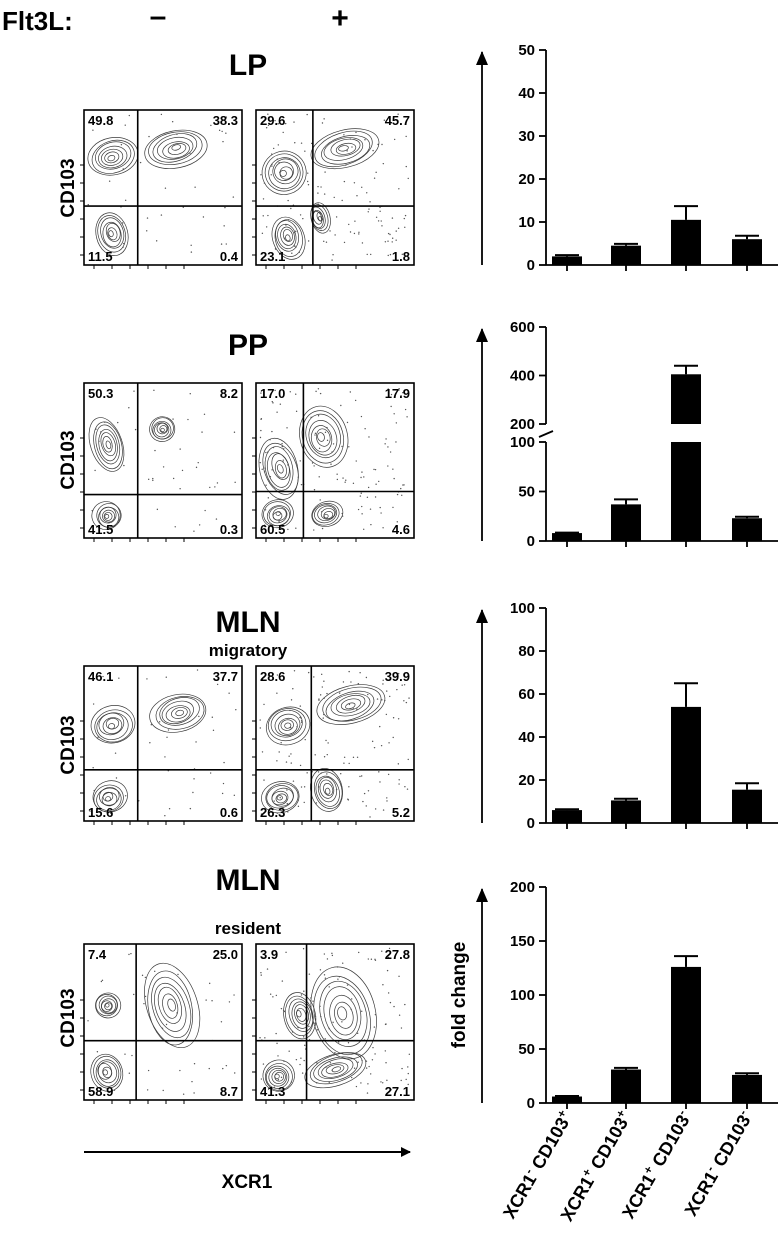  What do you see at coordinates (68, 187) in the screenshot?
I see `cd103-axis-label-lp: CD103` at bounding box center [68, 187].